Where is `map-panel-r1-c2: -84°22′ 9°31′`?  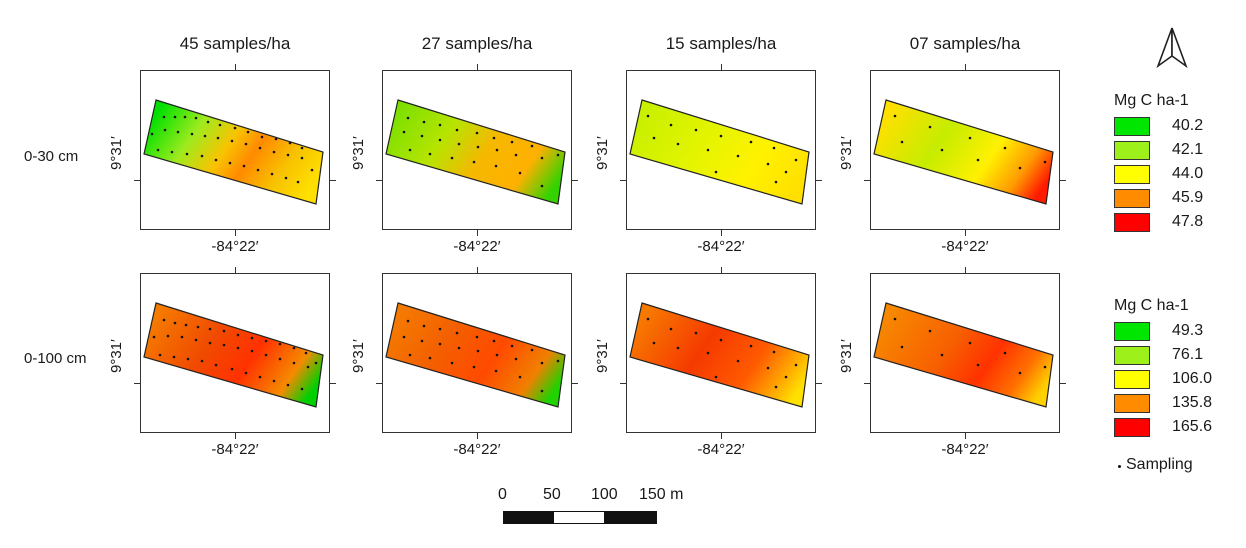
map-panel-r1-c2: -84°22′ 9°31′ is located at coordinates (464, 159).